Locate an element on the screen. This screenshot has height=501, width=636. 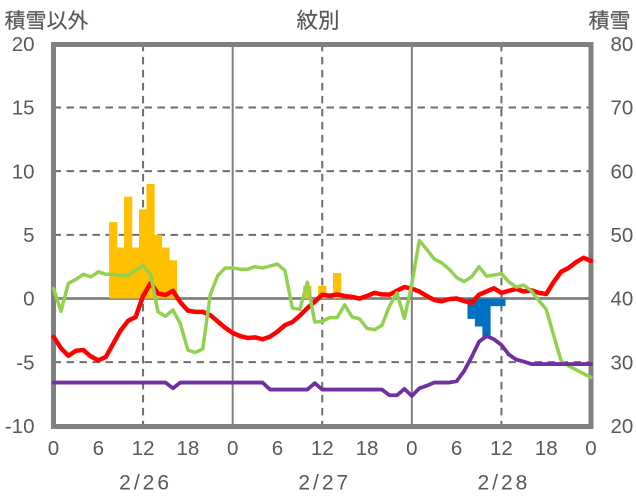
svg-text: 5 is located at coordinates (28, 235).